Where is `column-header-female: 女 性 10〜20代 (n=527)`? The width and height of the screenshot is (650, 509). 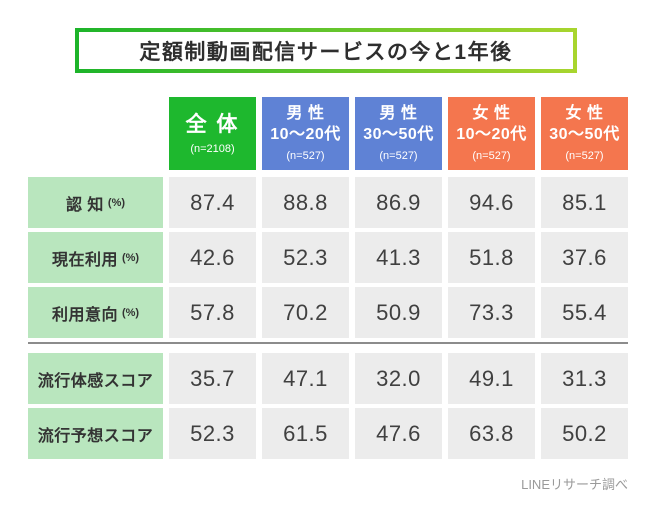 column-header-female: 女 性 10〜20代 (n=527) is located at coordinates (491, 133).